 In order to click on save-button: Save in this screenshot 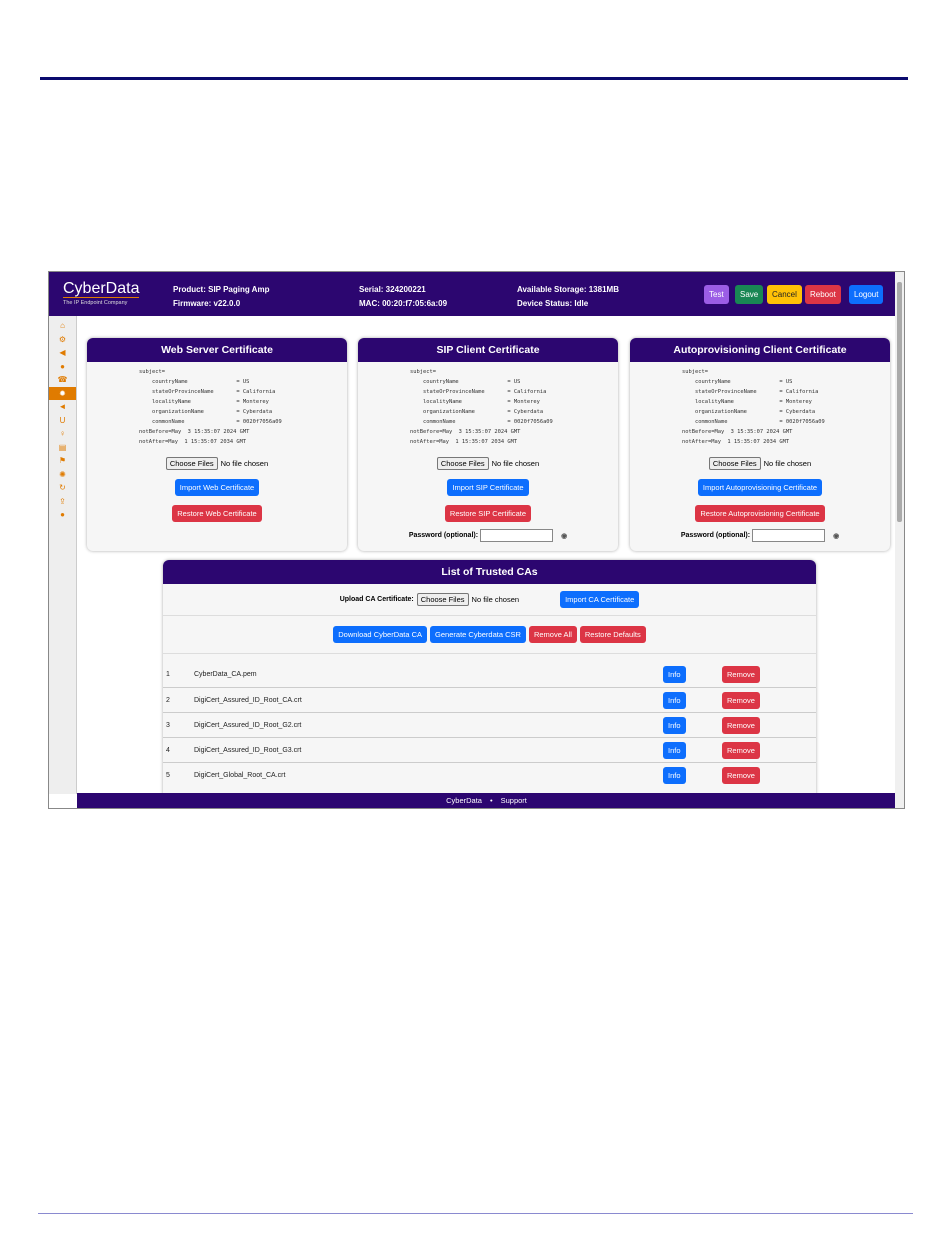, I will do `click(749, 294)`.